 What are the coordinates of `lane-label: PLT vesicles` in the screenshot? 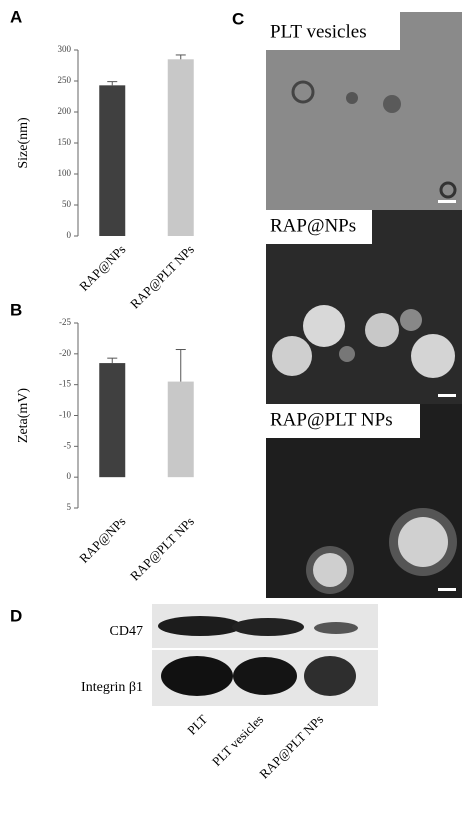 It's located at (237, 740).